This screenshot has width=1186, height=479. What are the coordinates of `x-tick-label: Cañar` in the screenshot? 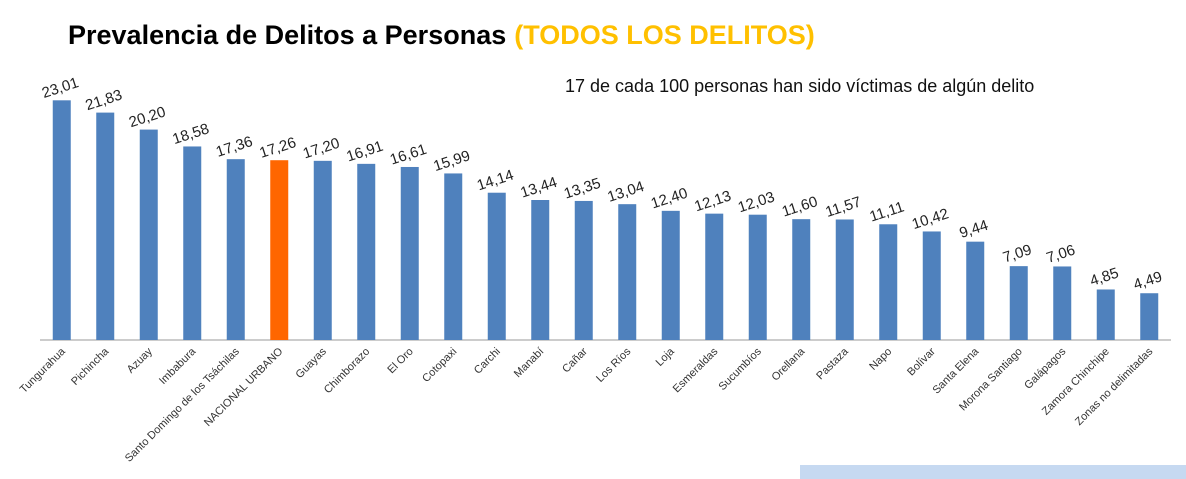 It's located at (575, 360).